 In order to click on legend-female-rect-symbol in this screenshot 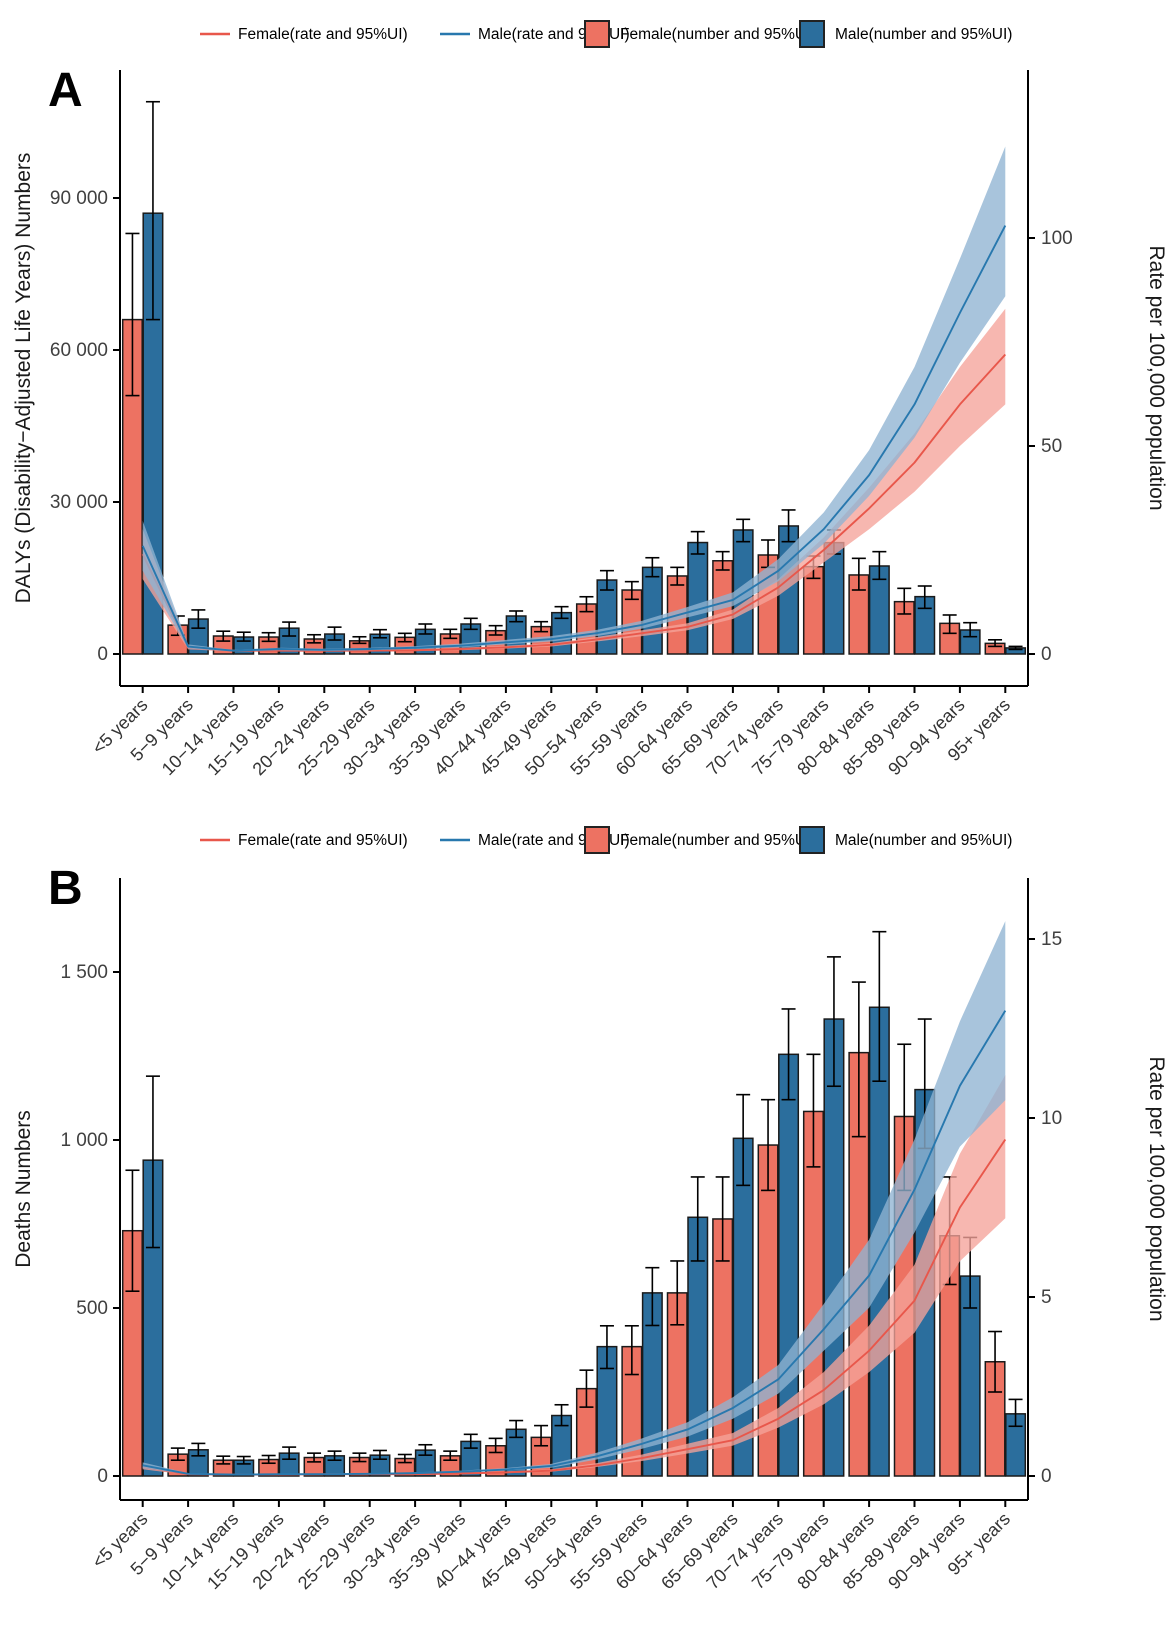, I will do `click(597, 840)`.